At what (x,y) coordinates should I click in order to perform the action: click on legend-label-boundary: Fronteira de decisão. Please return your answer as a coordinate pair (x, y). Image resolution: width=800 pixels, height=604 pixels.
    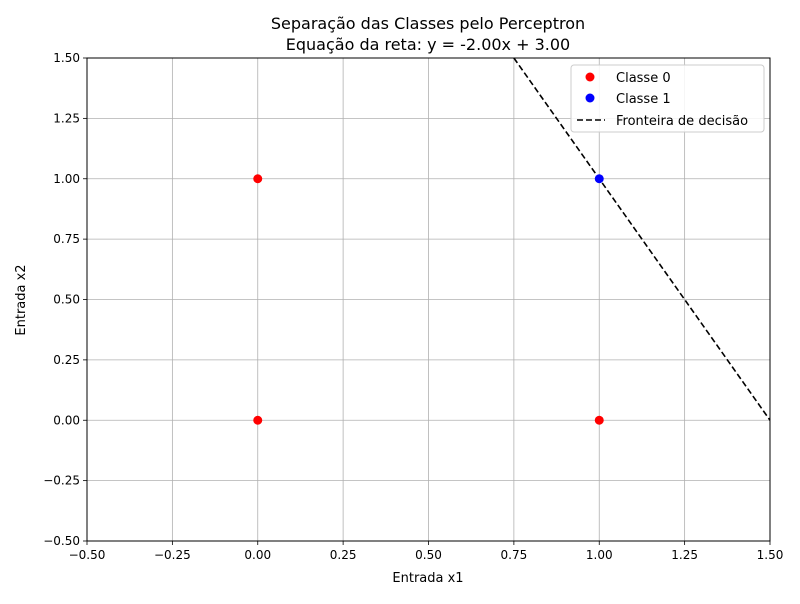
    Looking at the image, I should click on (682, 121).